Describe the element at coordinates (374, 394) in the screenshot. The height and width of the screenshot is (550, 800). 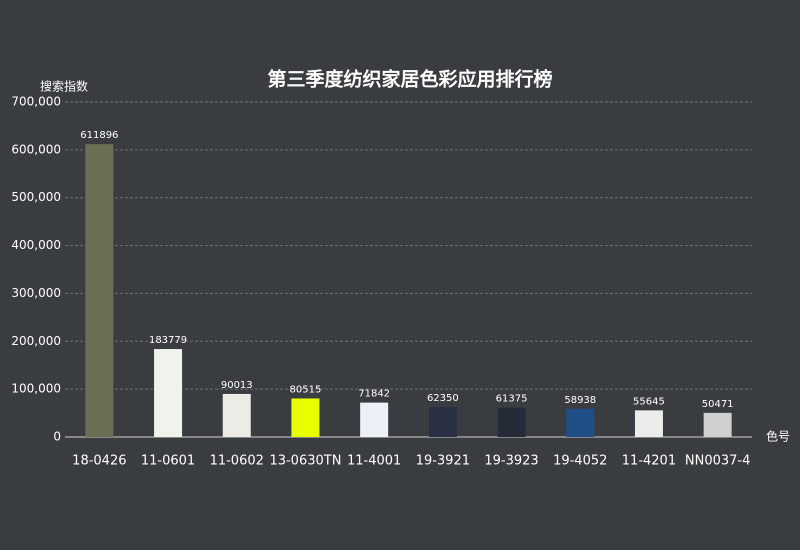
I see `data-label: 71842` at that location.